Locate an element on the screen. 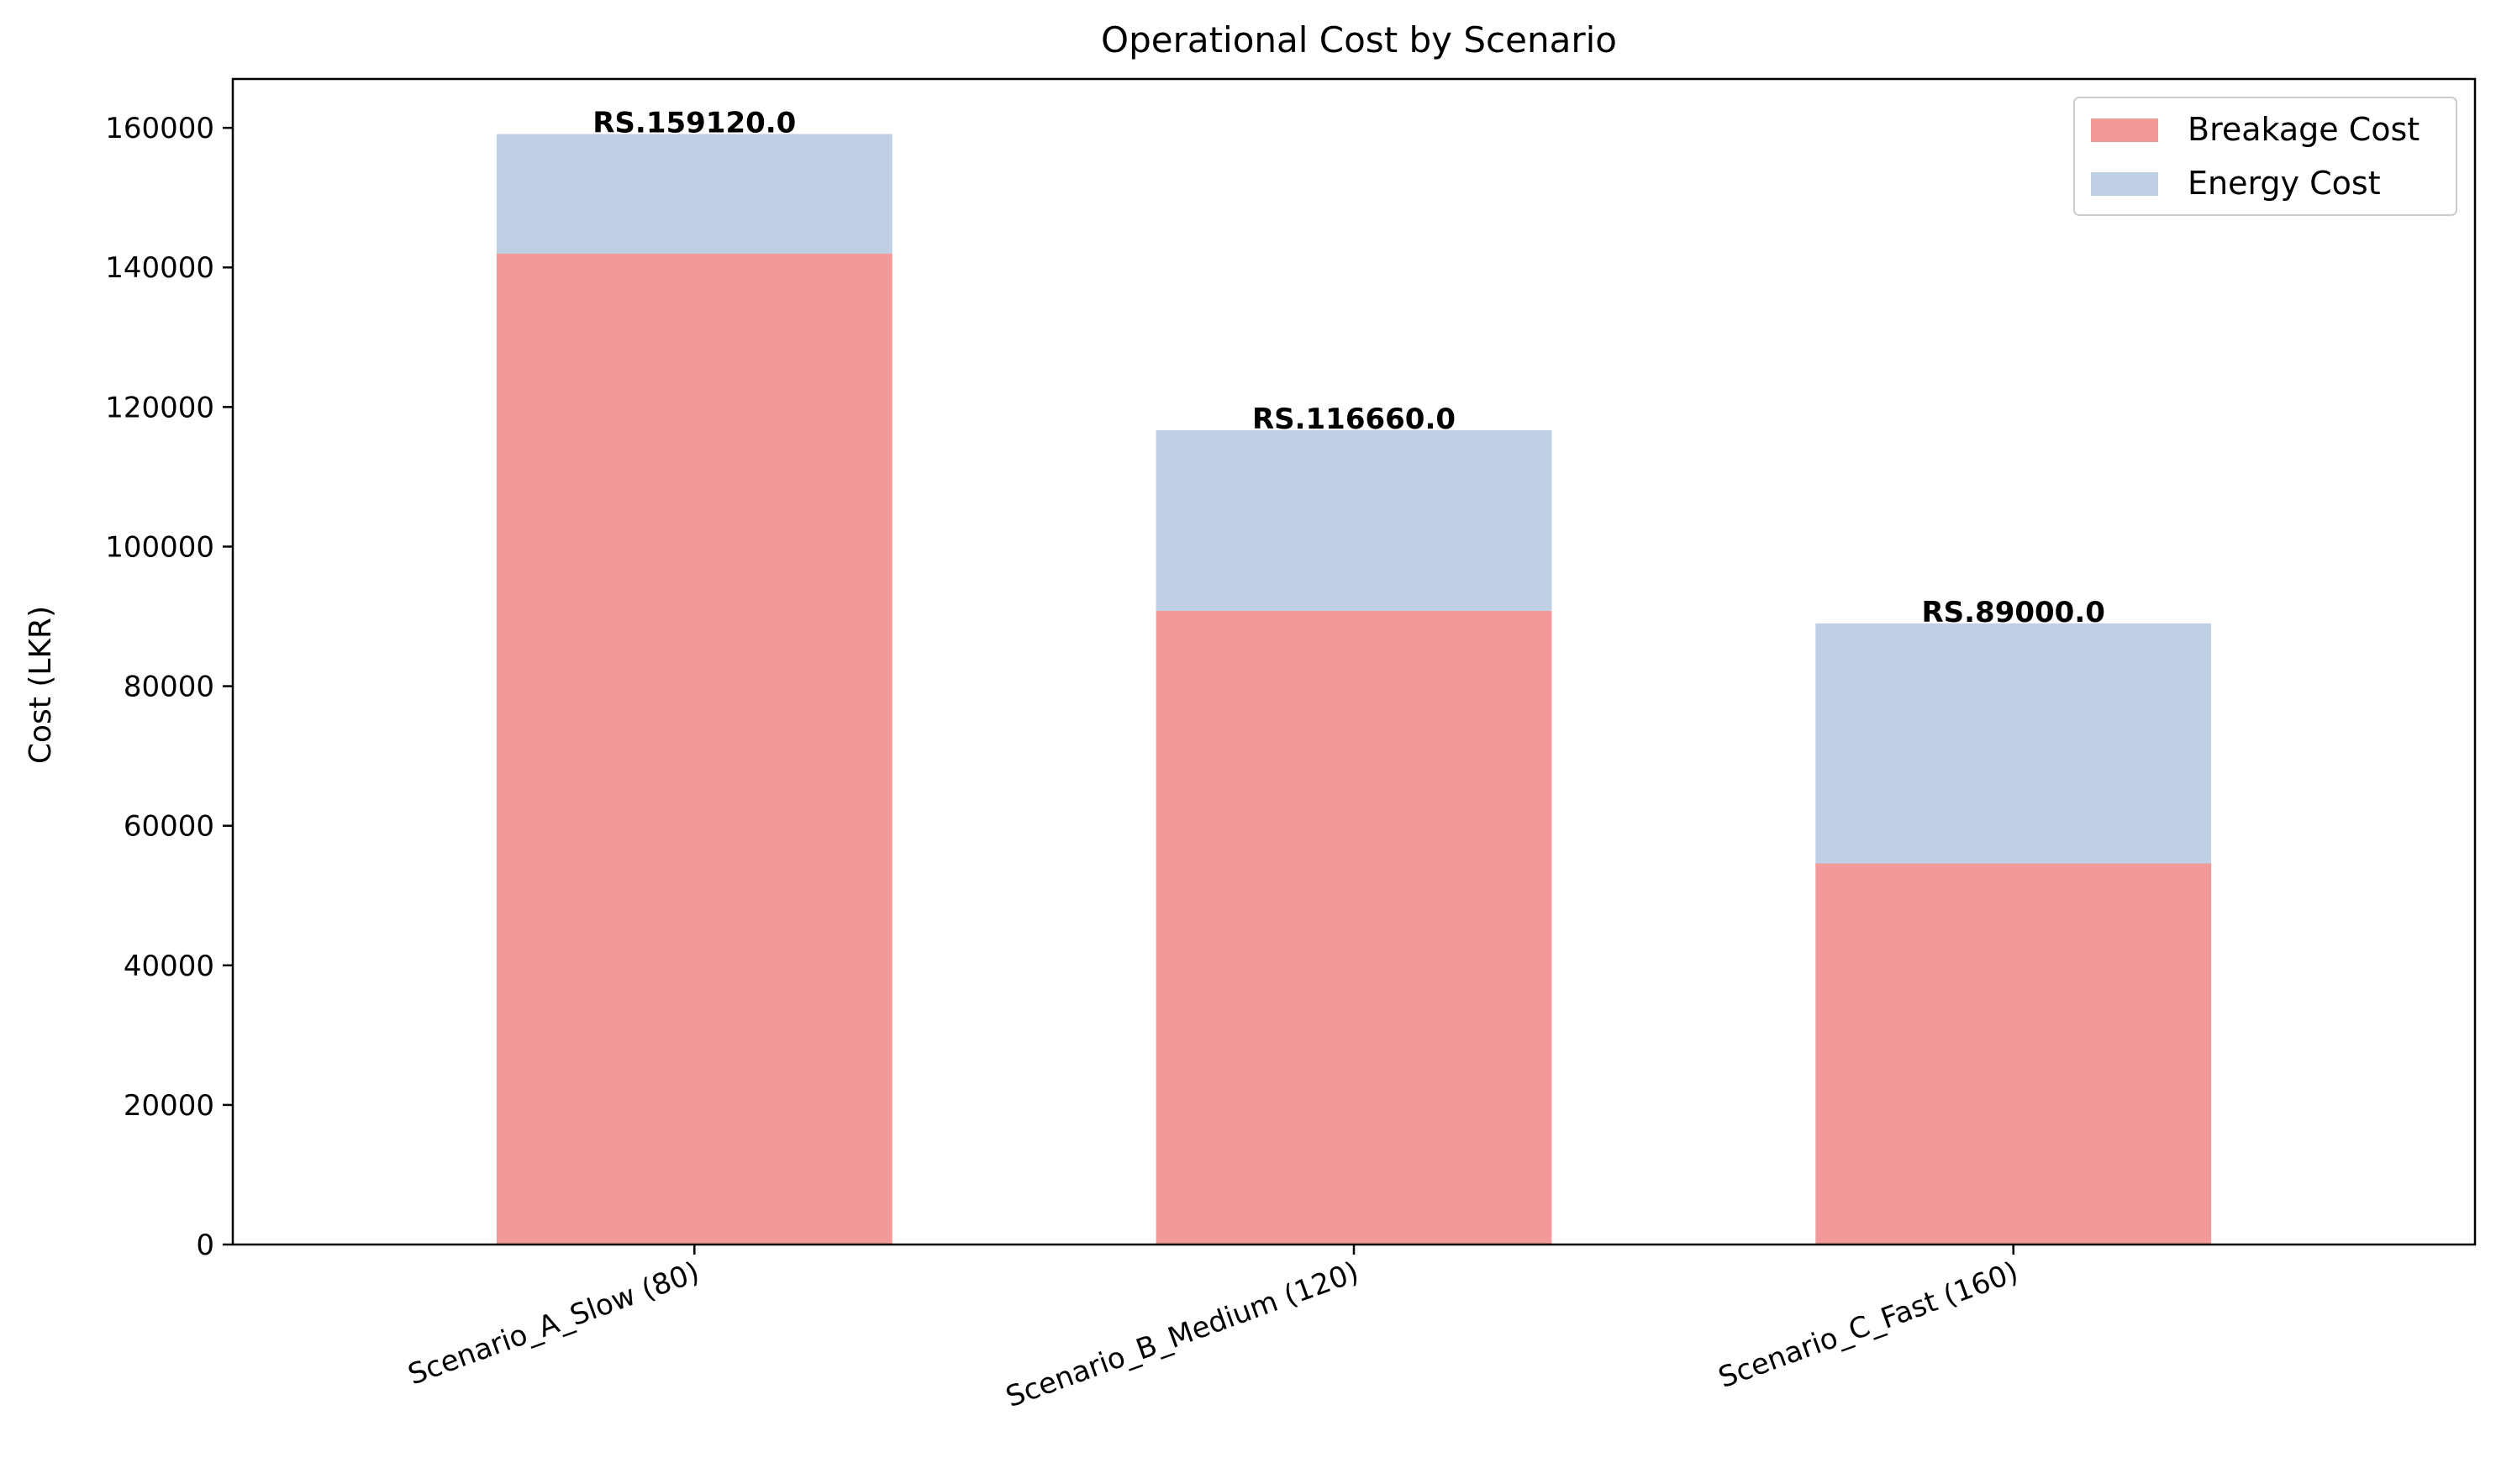 This screenshot has width=2496, height=1484. y-tick-label-0: 0 is located at coordinates (205, 1246).